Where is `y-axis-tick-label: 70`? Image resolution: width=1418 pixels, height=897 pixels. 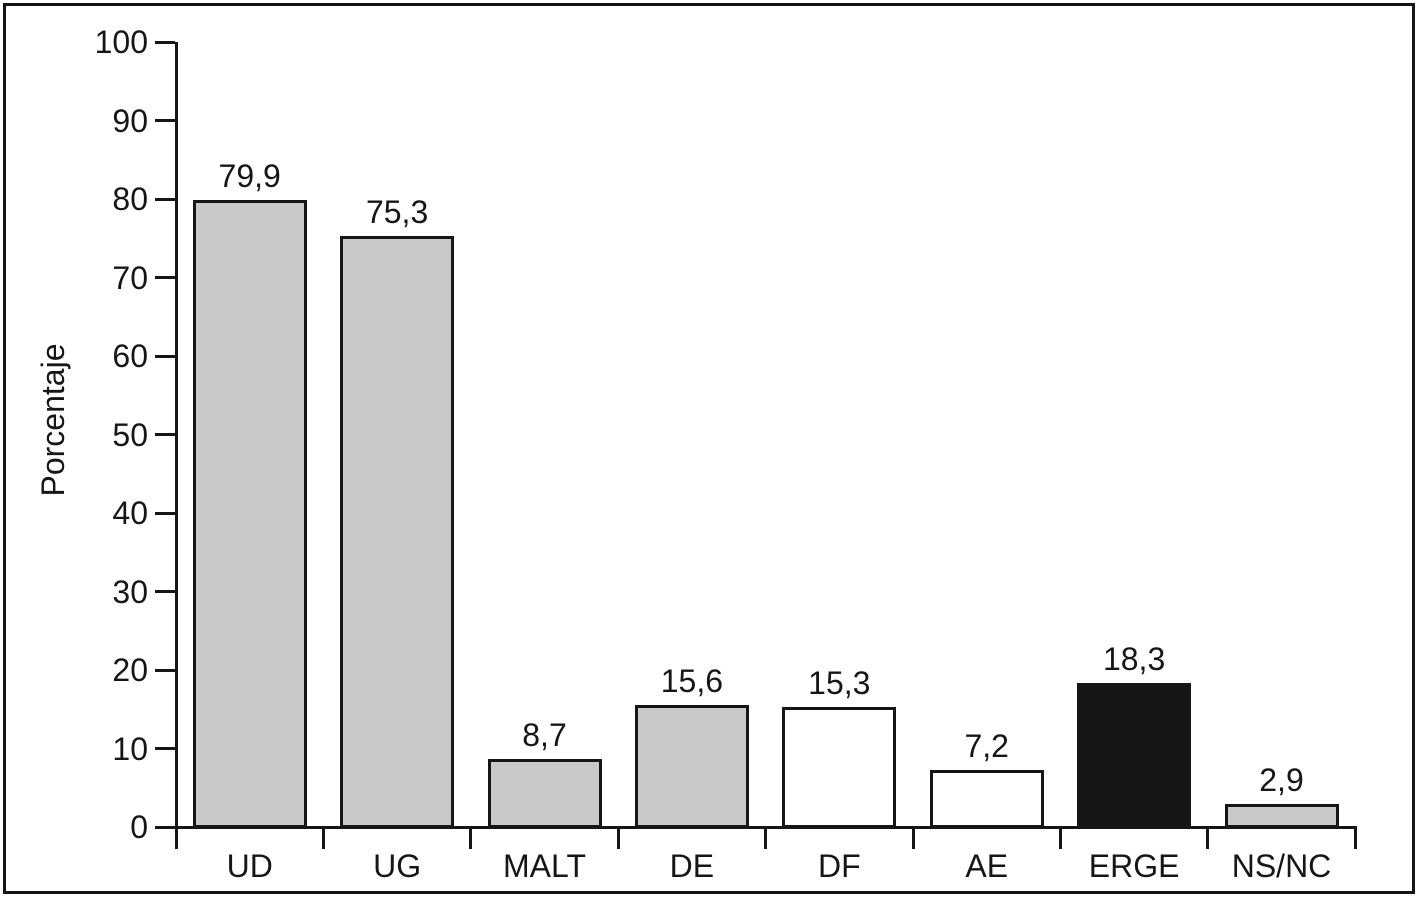 y-axis-tick-label: 70 is located at coordinates (130, 277).